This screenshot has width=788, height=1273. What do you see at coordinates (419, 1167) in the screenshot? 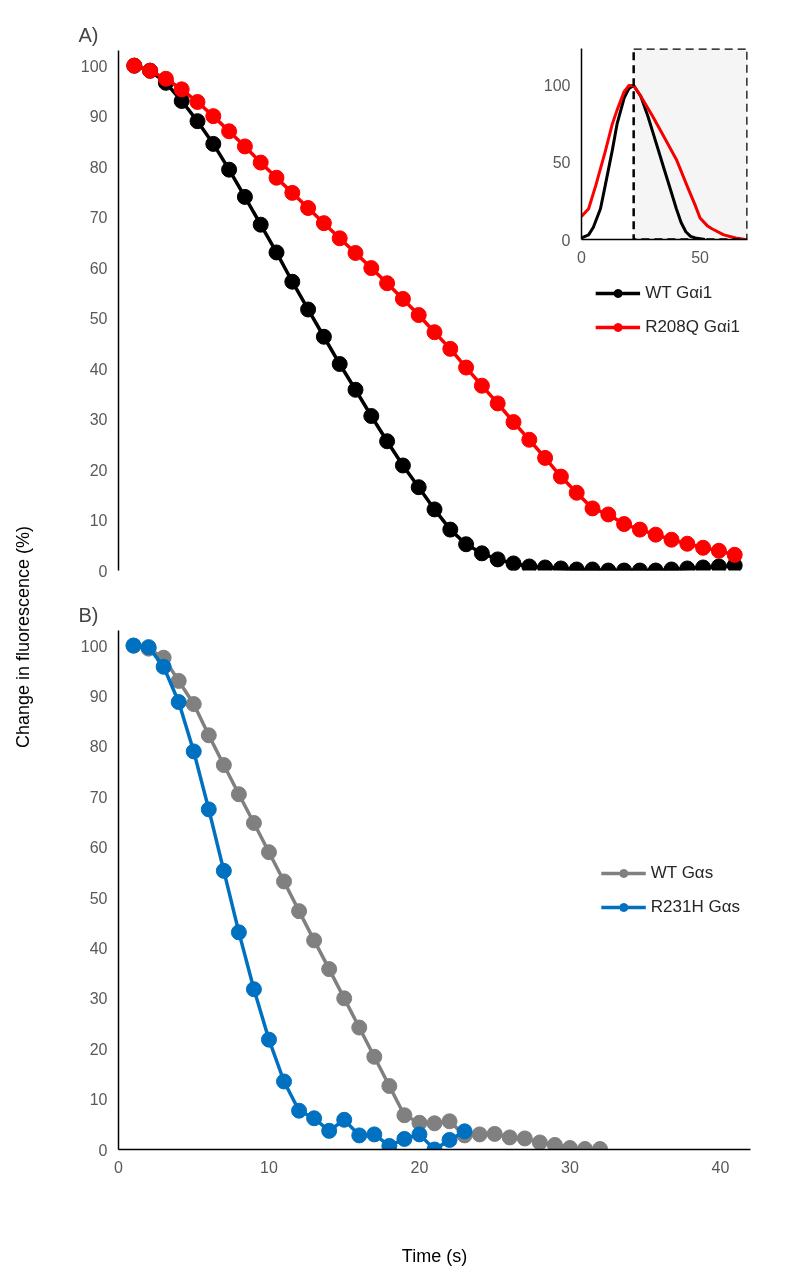
I see `x-tick-label: 20` at bounding box center [419, 1167].